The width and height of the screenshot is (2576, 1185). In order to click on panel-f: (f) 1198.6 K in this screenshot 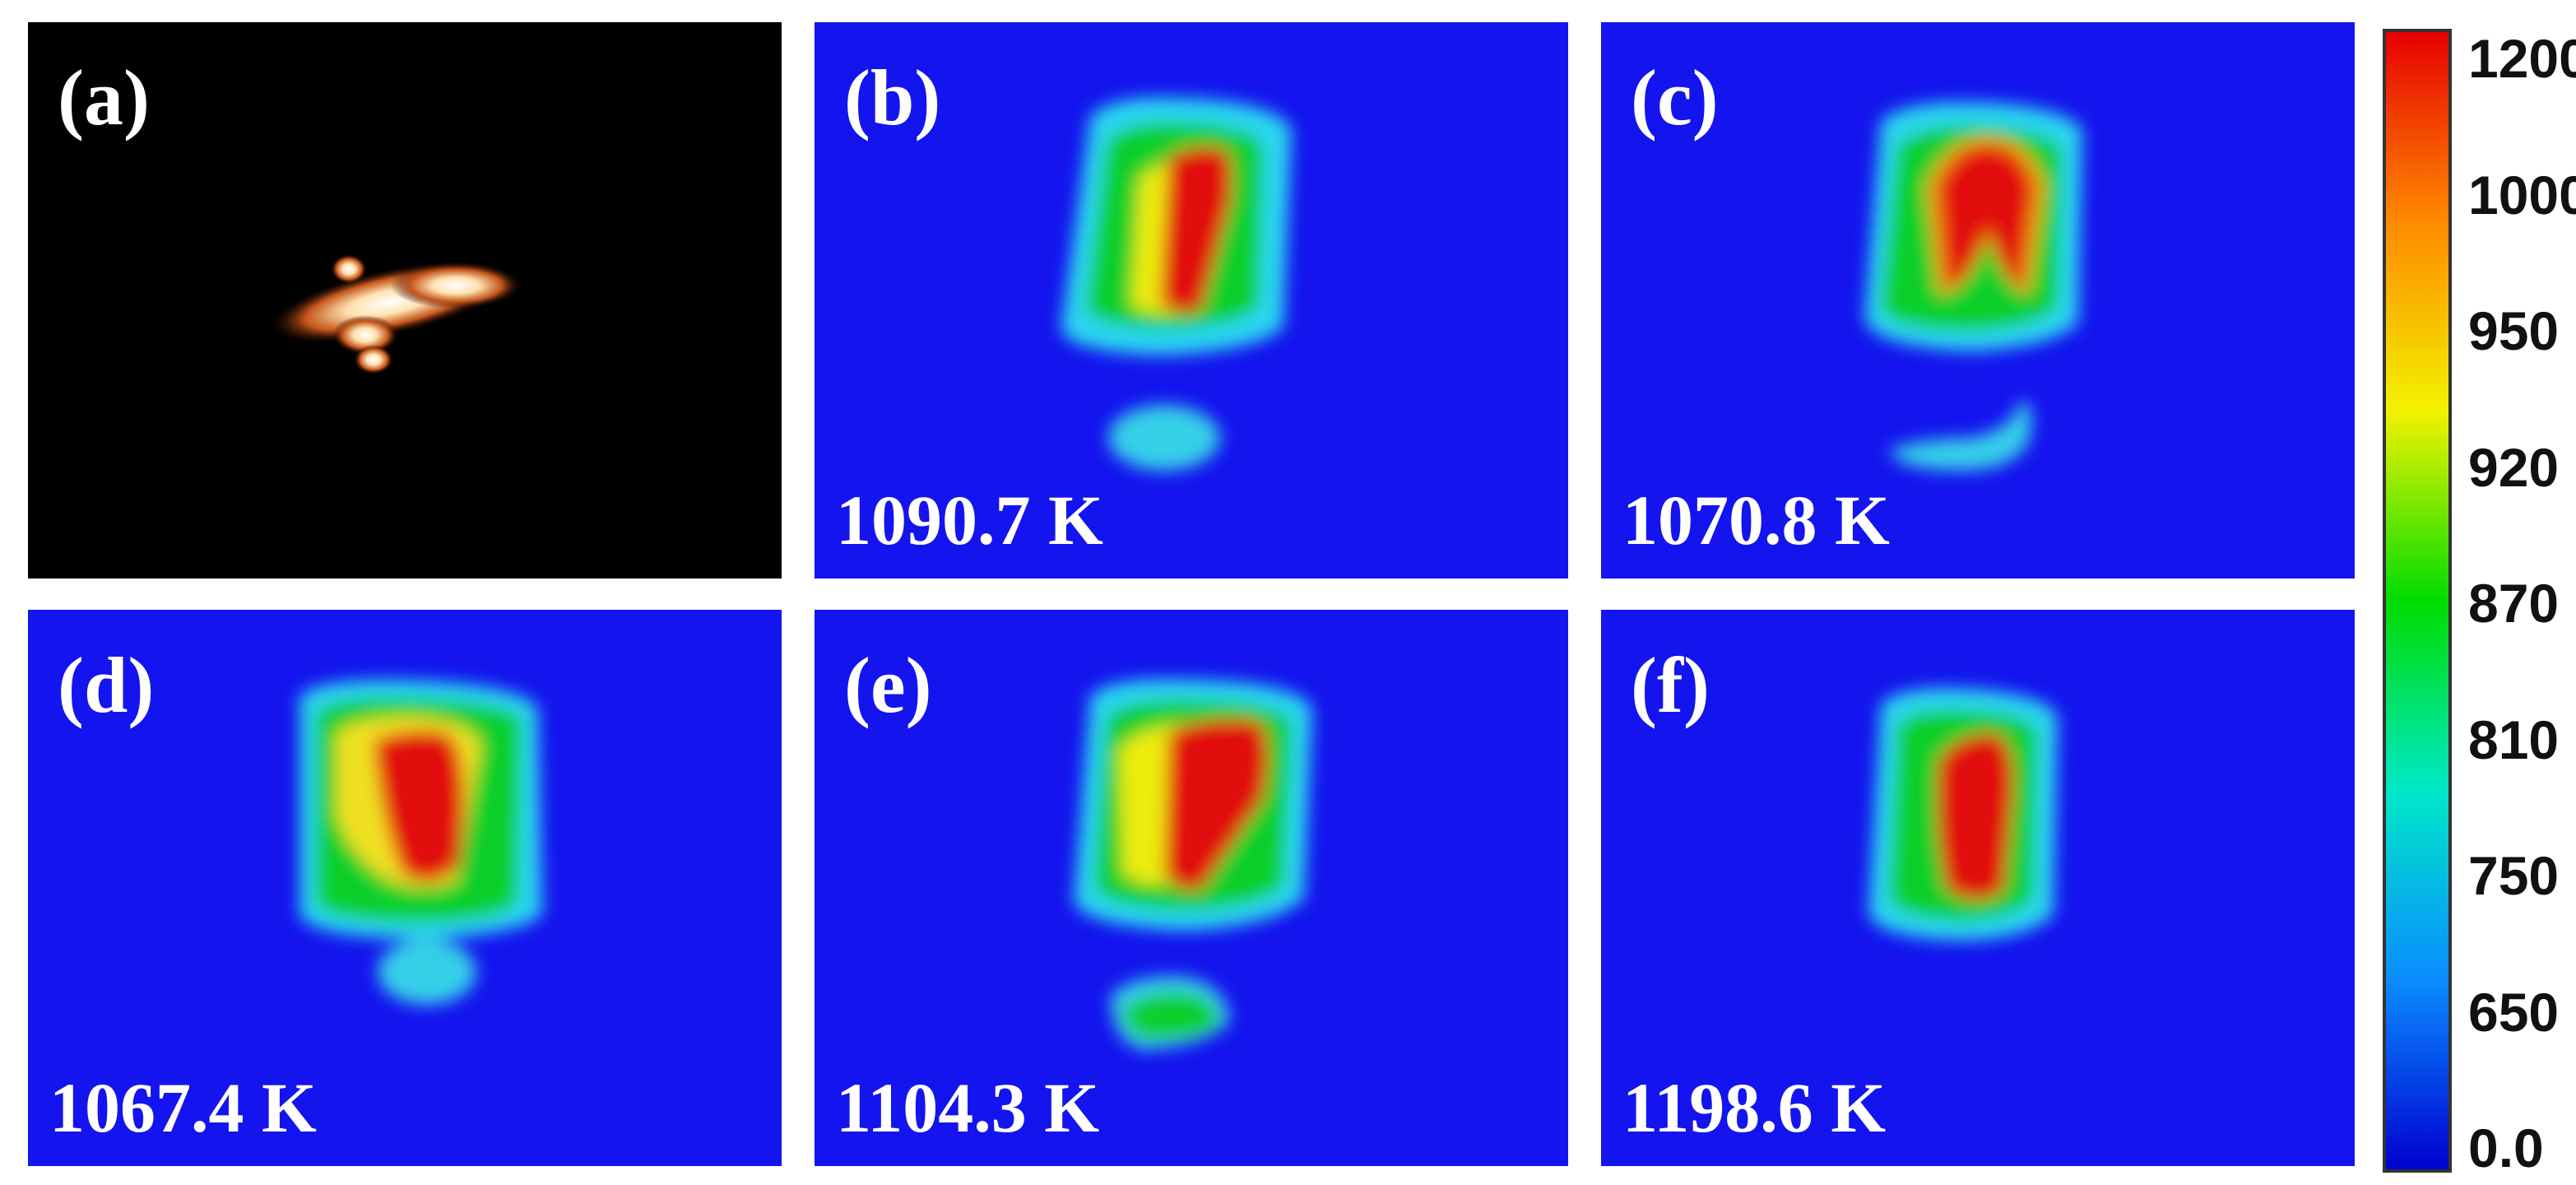, I will do `click(1978, 888)`.